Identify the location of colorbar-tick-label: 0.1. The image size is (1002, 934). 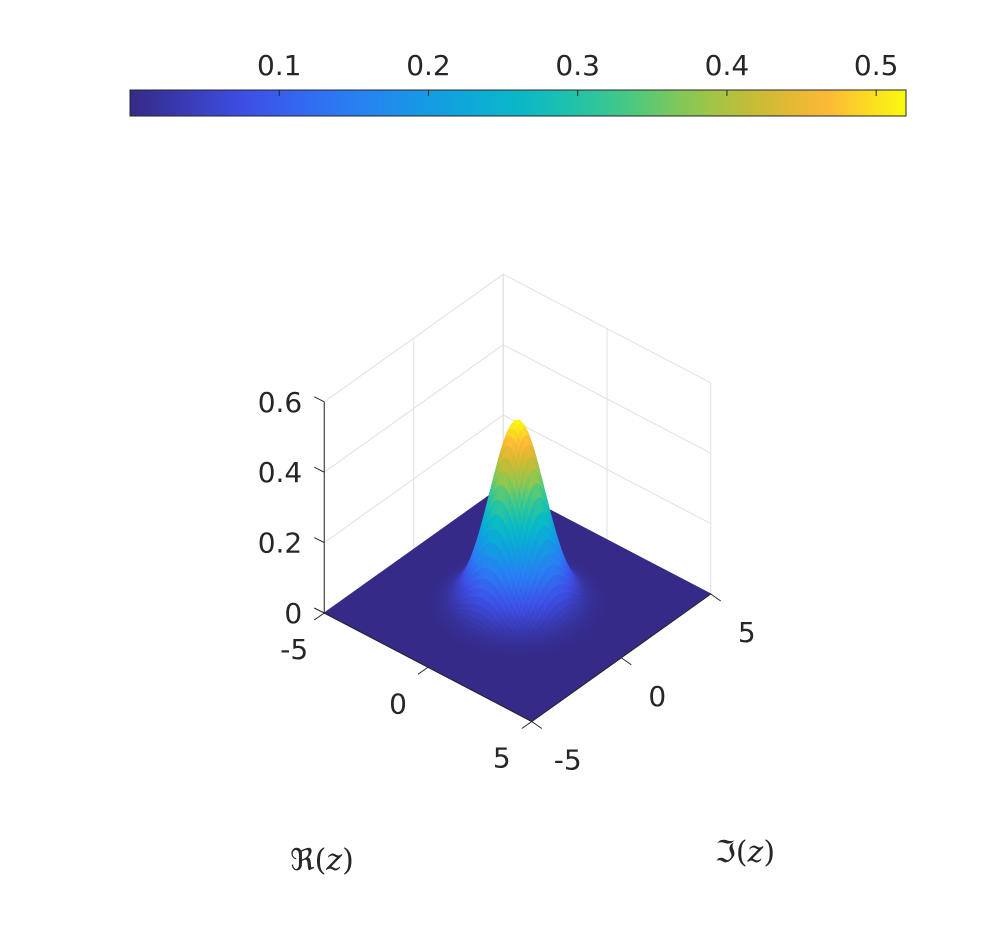
(279, 65).